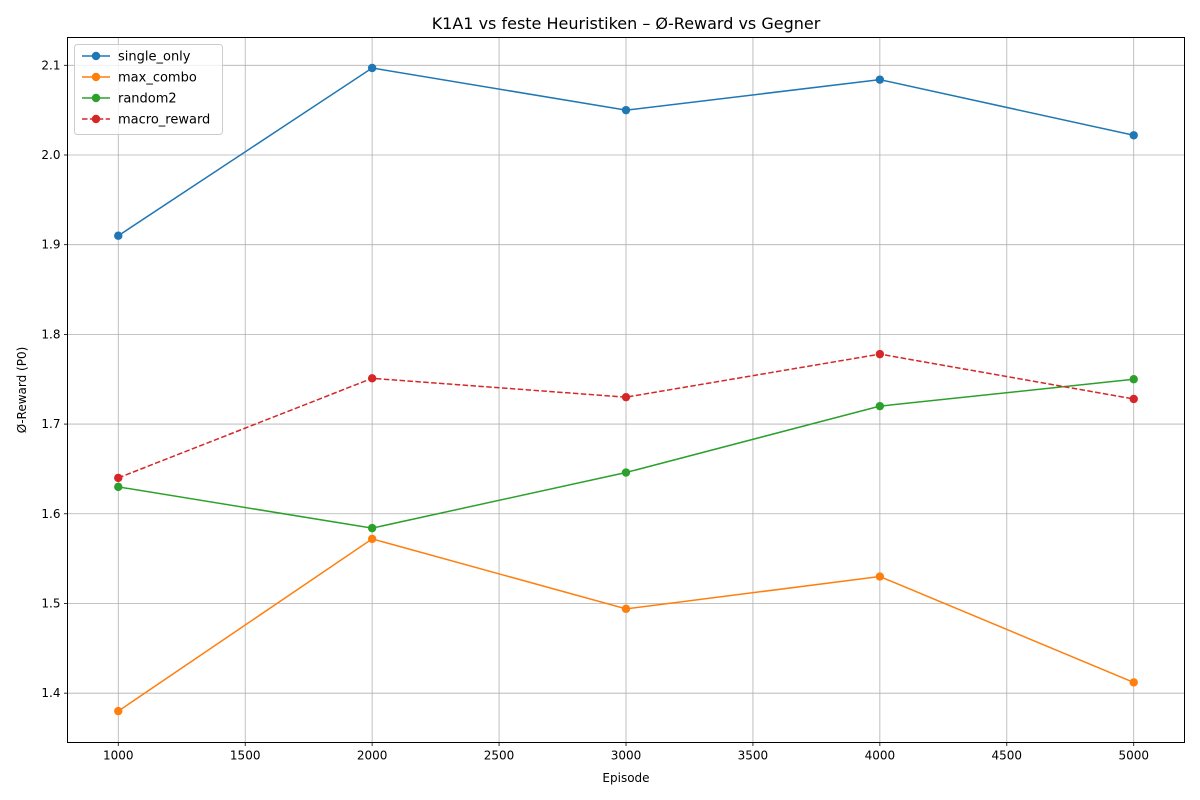  I want to click on legend: single_only max_combo random2 macro_reward, so click(148, 89).